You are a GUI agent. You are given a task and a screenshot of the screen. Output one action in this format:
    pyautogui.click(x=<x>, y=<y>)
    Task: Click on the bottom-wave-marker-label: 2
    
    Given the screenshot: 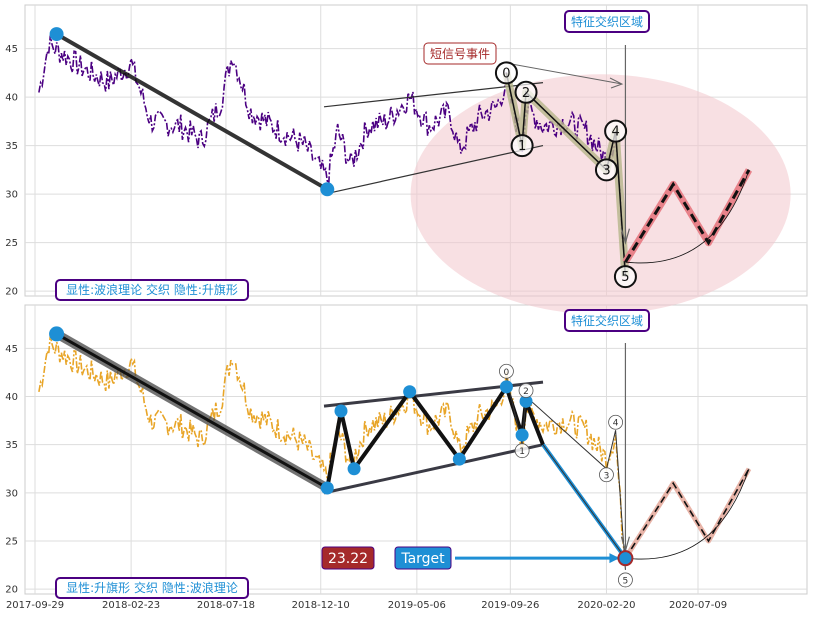 What is the action you would take?
    pyautogui.click(x=526, y=392)
    